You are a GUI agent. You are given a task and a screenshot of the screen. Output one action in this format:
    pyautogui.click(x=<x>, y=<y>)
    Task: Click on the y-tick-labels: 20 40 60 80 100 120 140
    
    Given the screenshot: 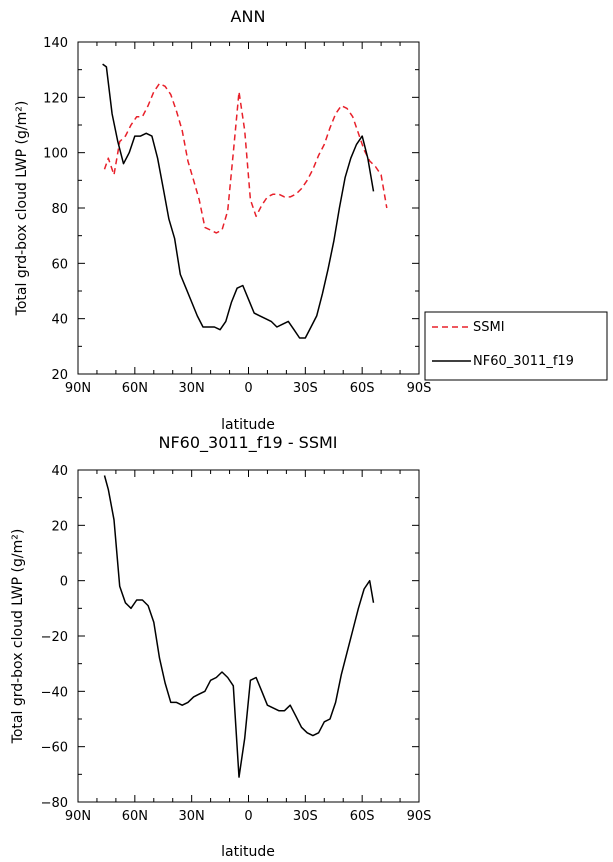 What is the action you would take?
    pyautogui.click(x=55, y=209)
    